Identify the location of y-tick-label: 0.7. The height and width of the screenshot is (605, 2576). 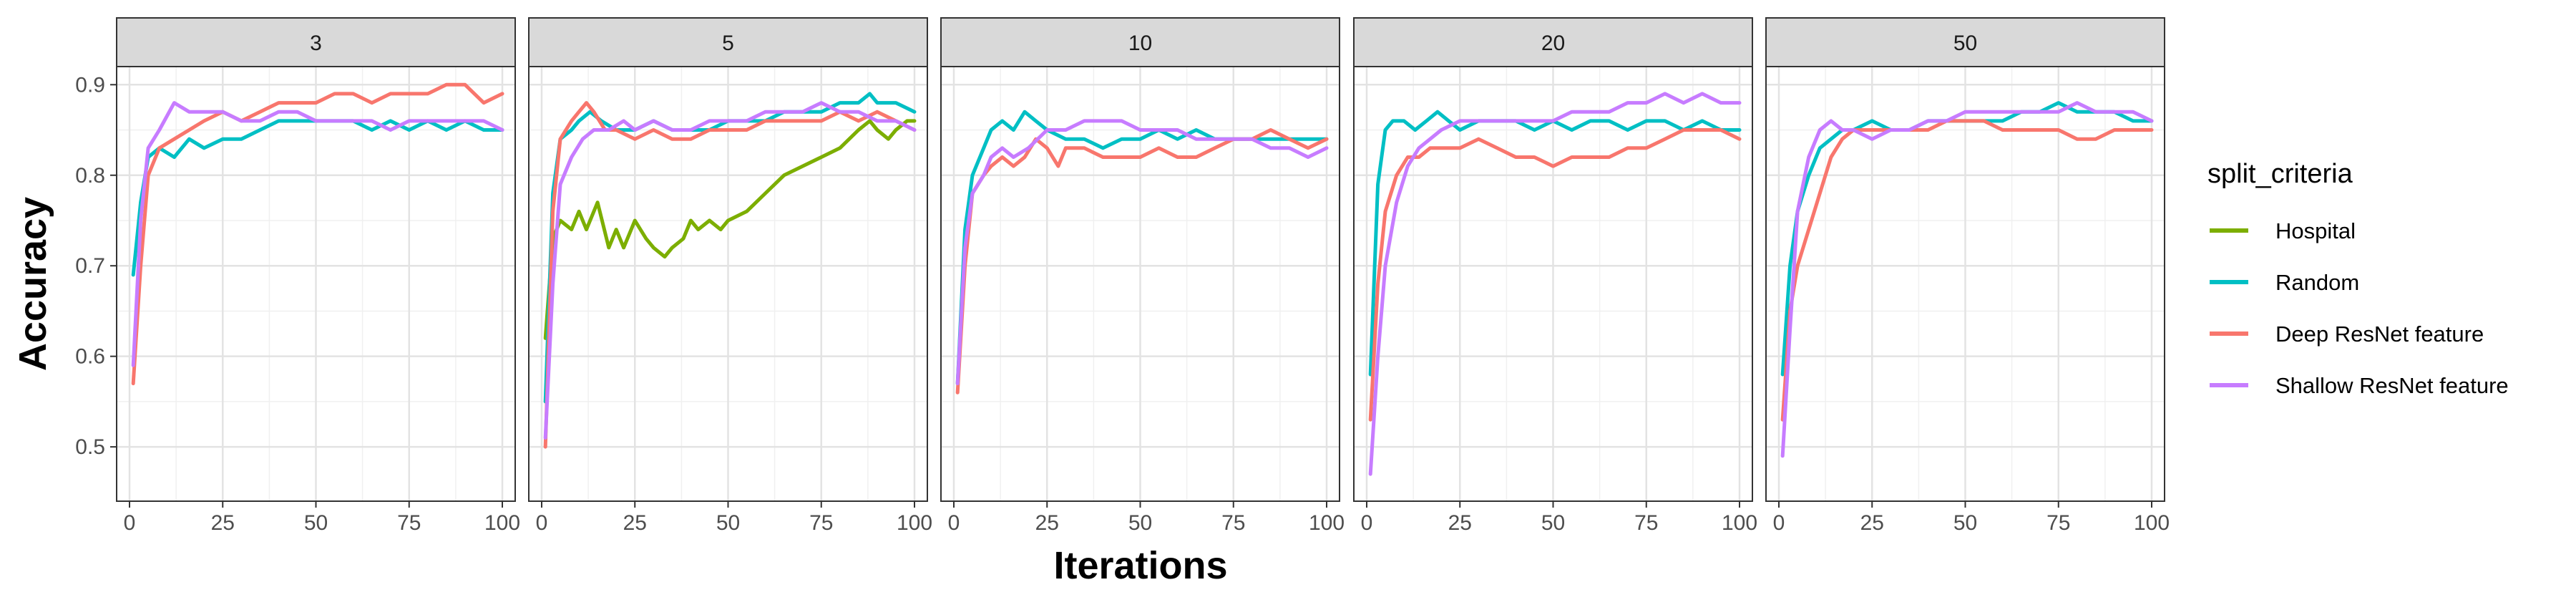
(90, 266).